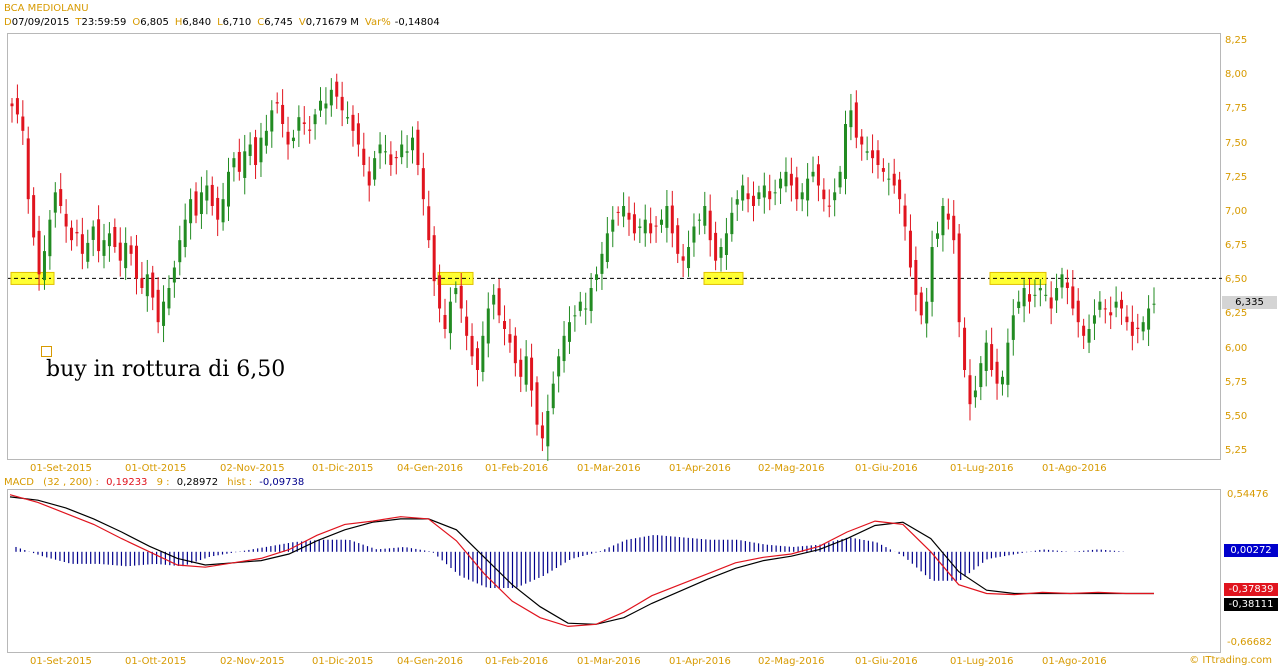  What do you see at coordinates (104, 22) in the screenshot?
I see `readout-value: 23:59:59` at bounding box center [104, 22].